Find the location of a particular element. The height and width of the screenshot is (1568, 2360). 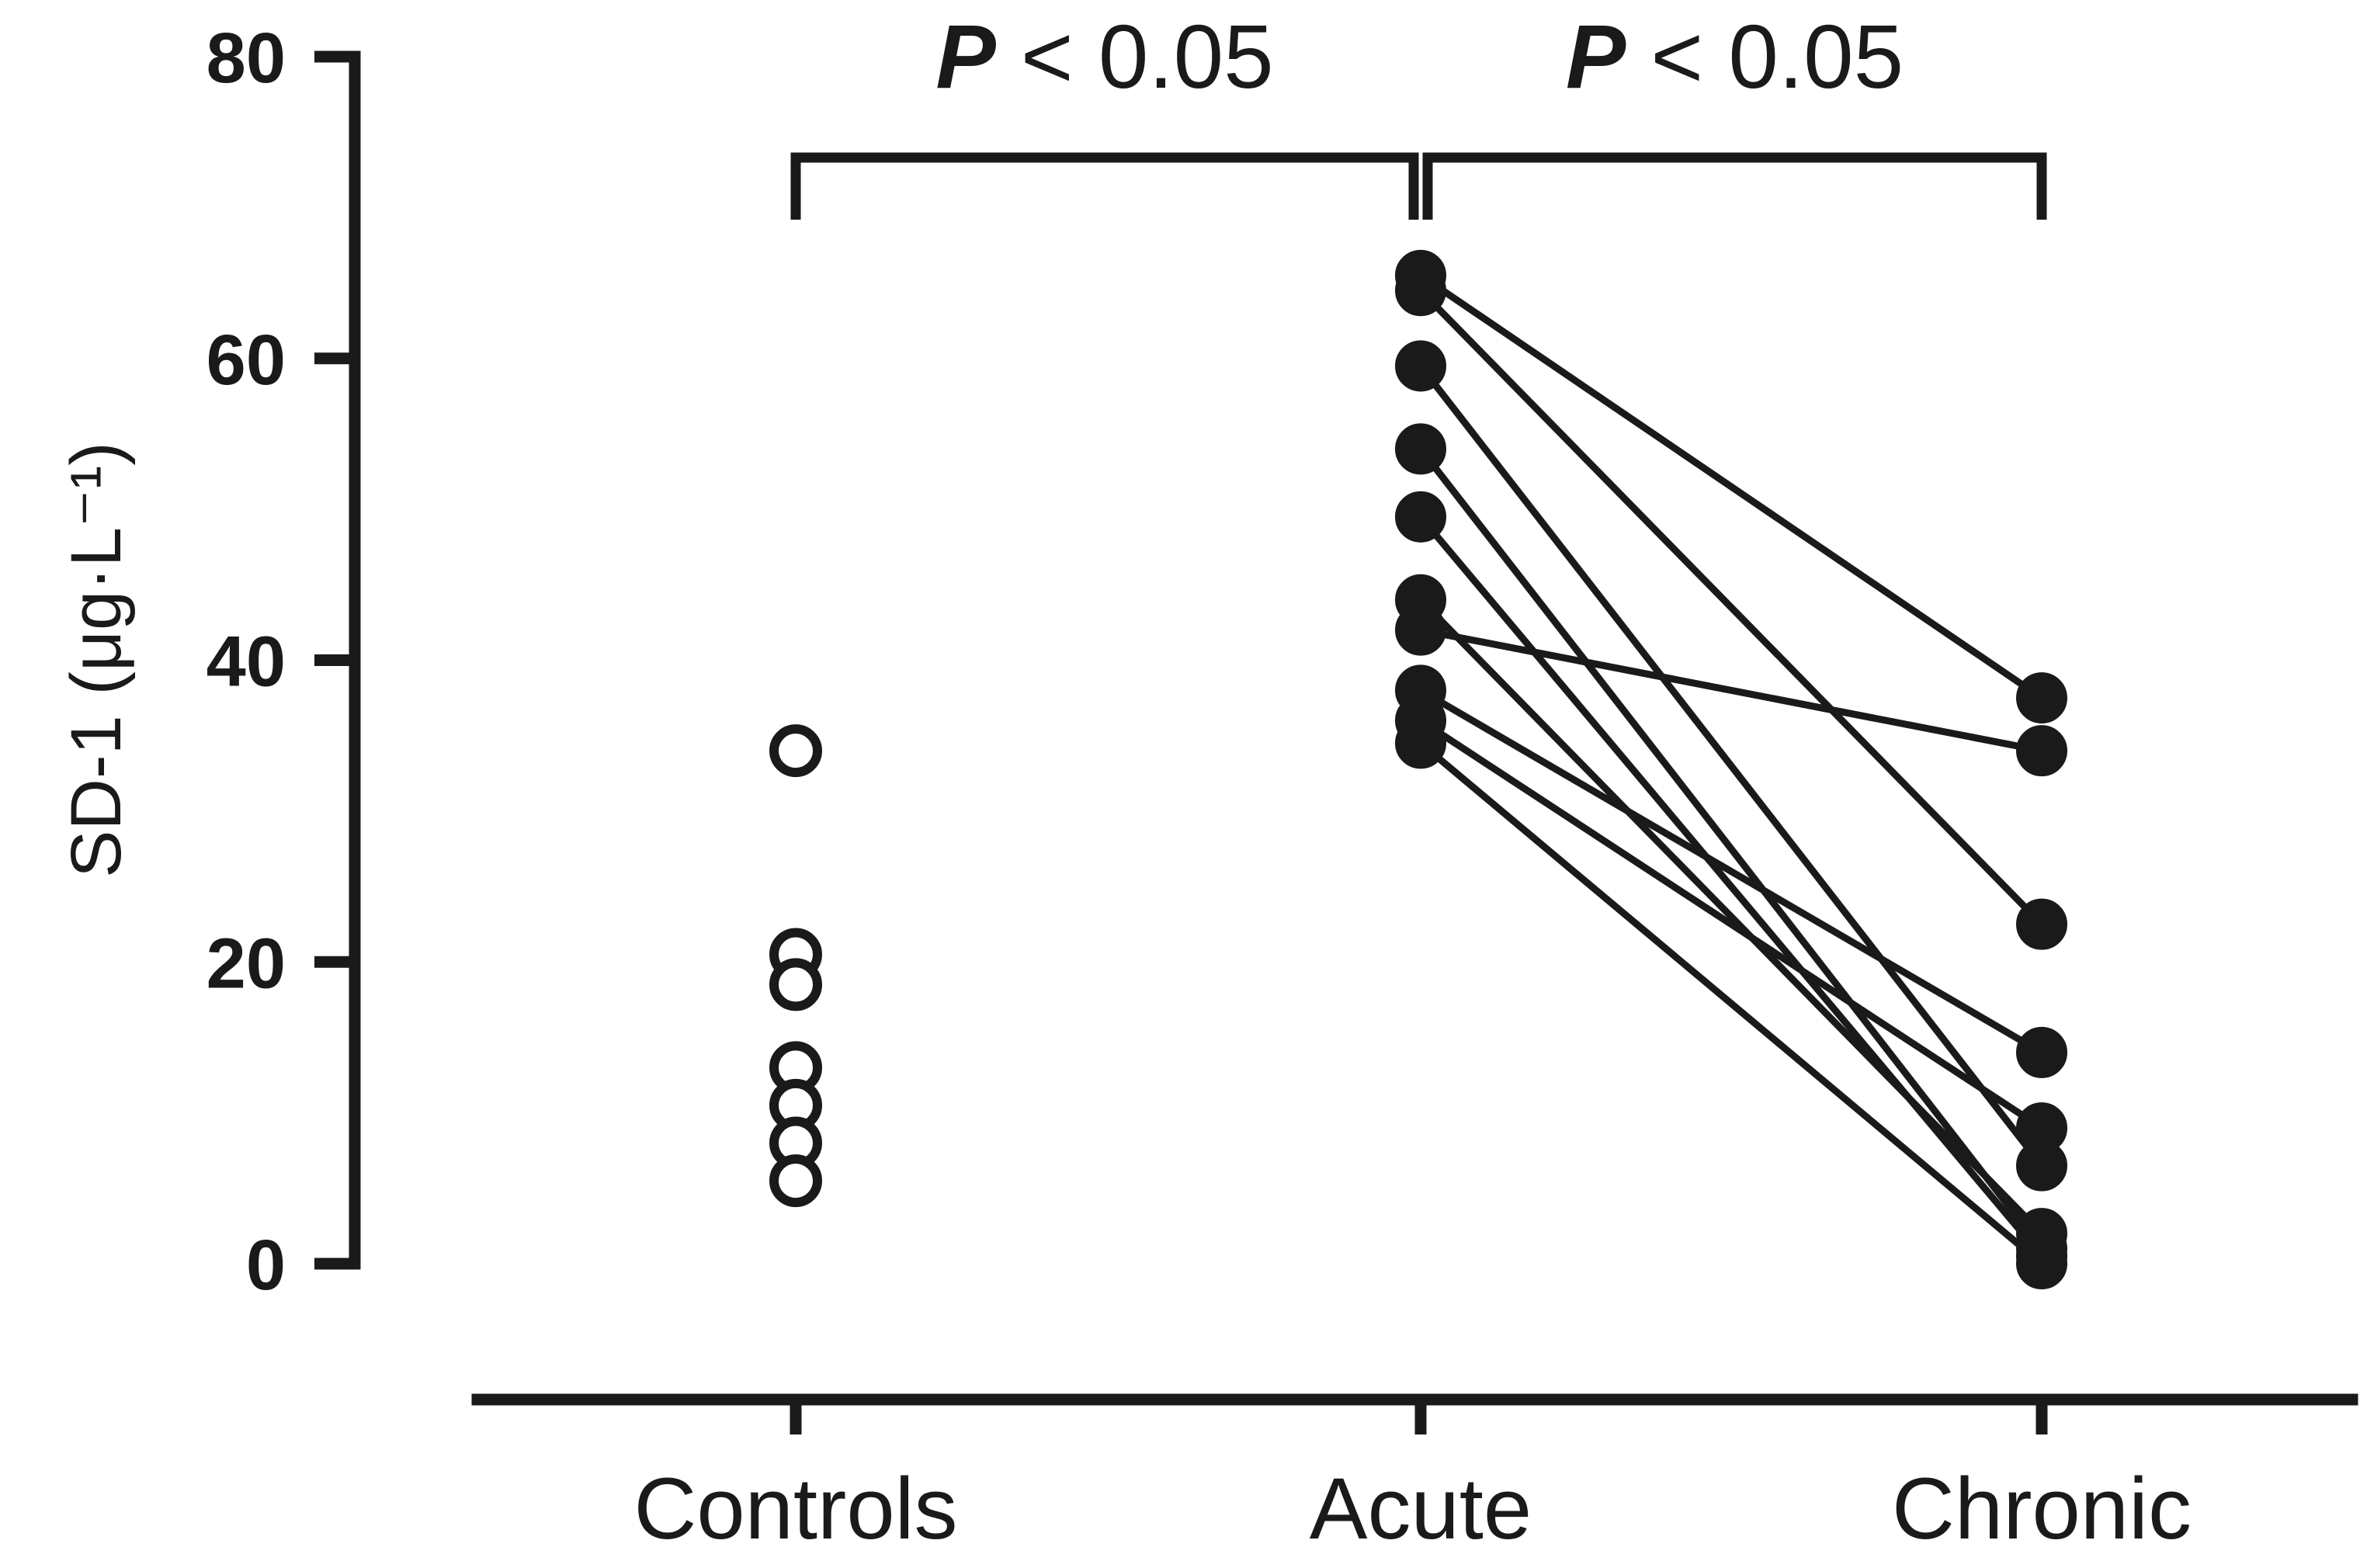

y-tick-label-0: 0 is located at coordinates (266, 1265).